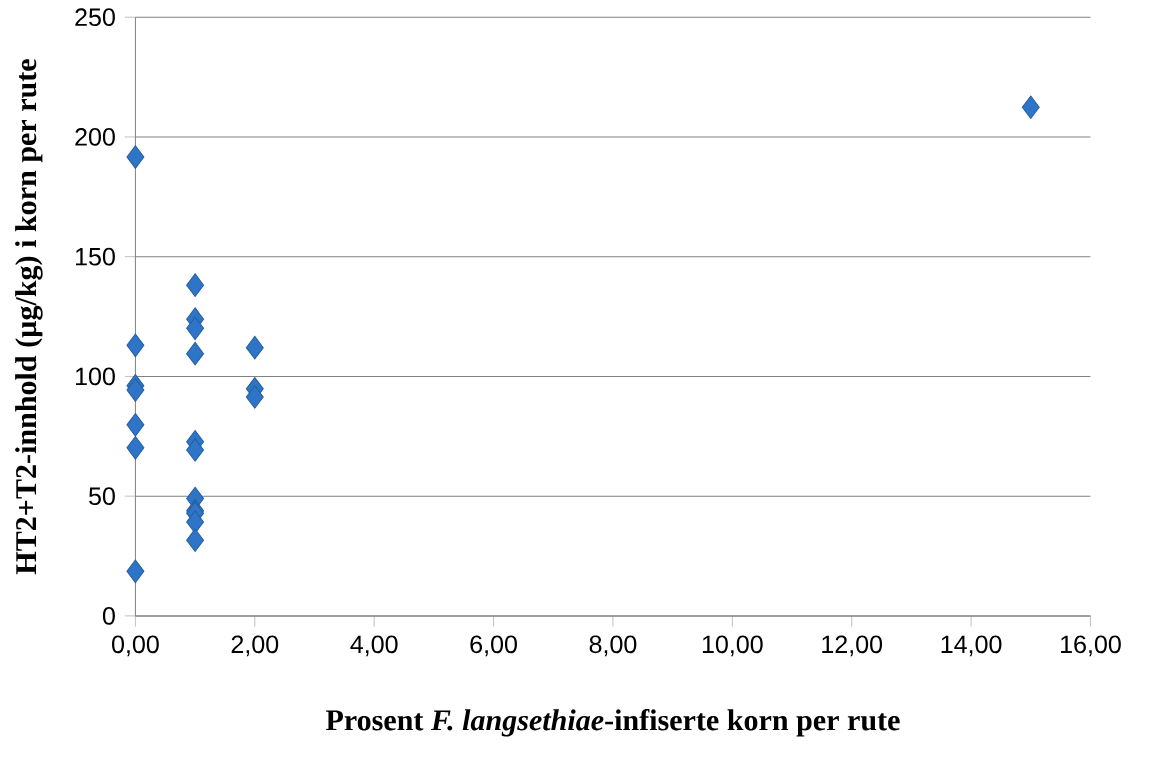 The height and width of the screenshot is (780, 1176). What do you see at coordinates (95, 137) in the screenshot?
I see `y-tick-label: 200` at bounding box center [95, 137].